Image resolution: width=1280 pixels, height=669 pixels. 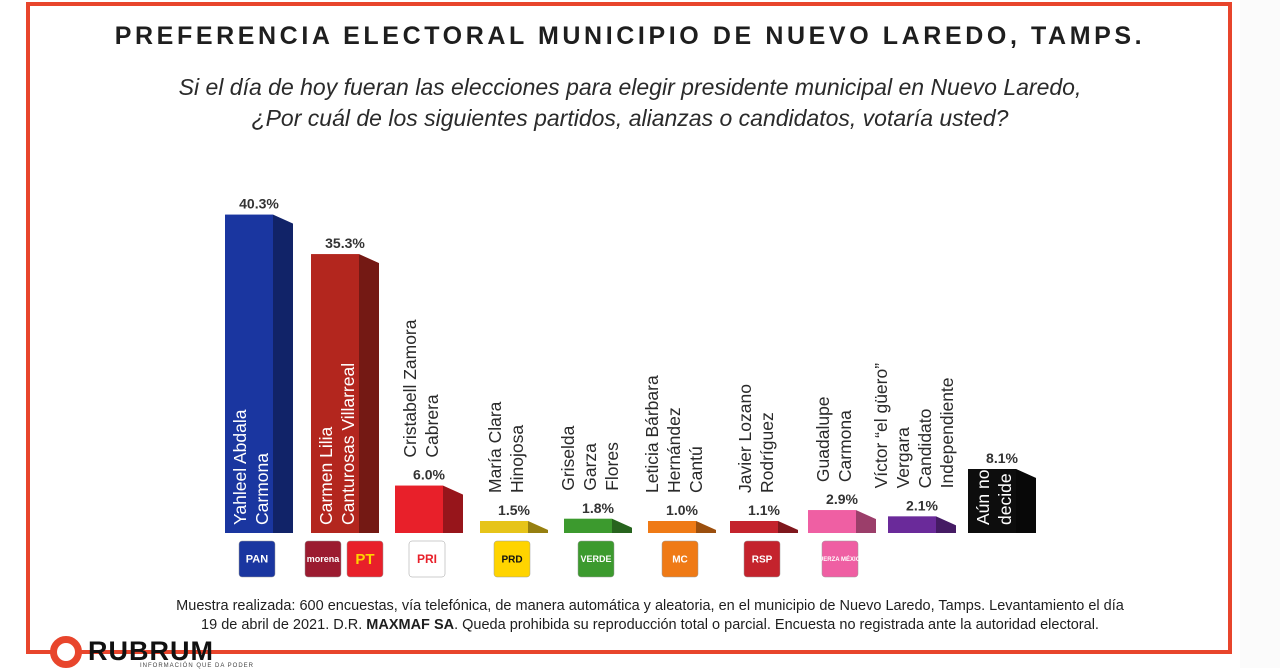 What do you see at coordinates (682, 510) in the screenshot?
I see `value-label: 1.0%` at bounding box center [682, 510].